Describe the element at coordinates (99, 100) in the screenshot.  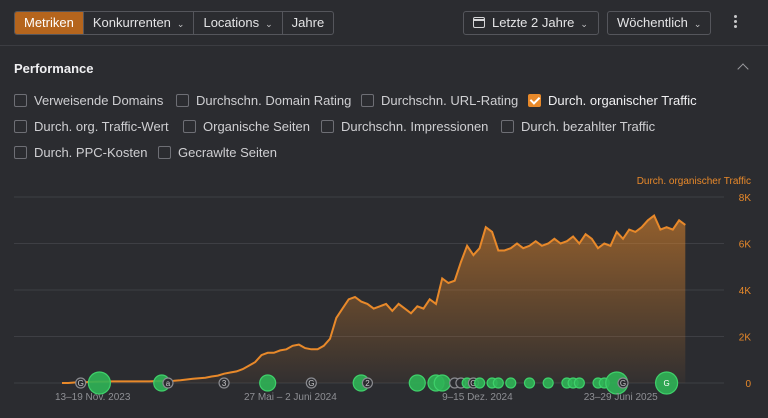
I see `checkbox-label: Verweisende Domains` at that location.